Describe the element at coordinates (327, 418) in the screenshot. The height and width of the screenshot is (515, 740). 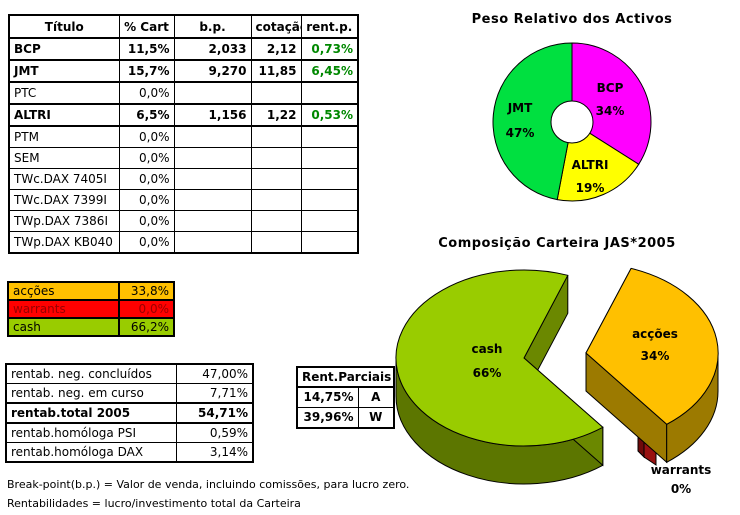
I see `cell-parciais-value: 39,96%` at that location.